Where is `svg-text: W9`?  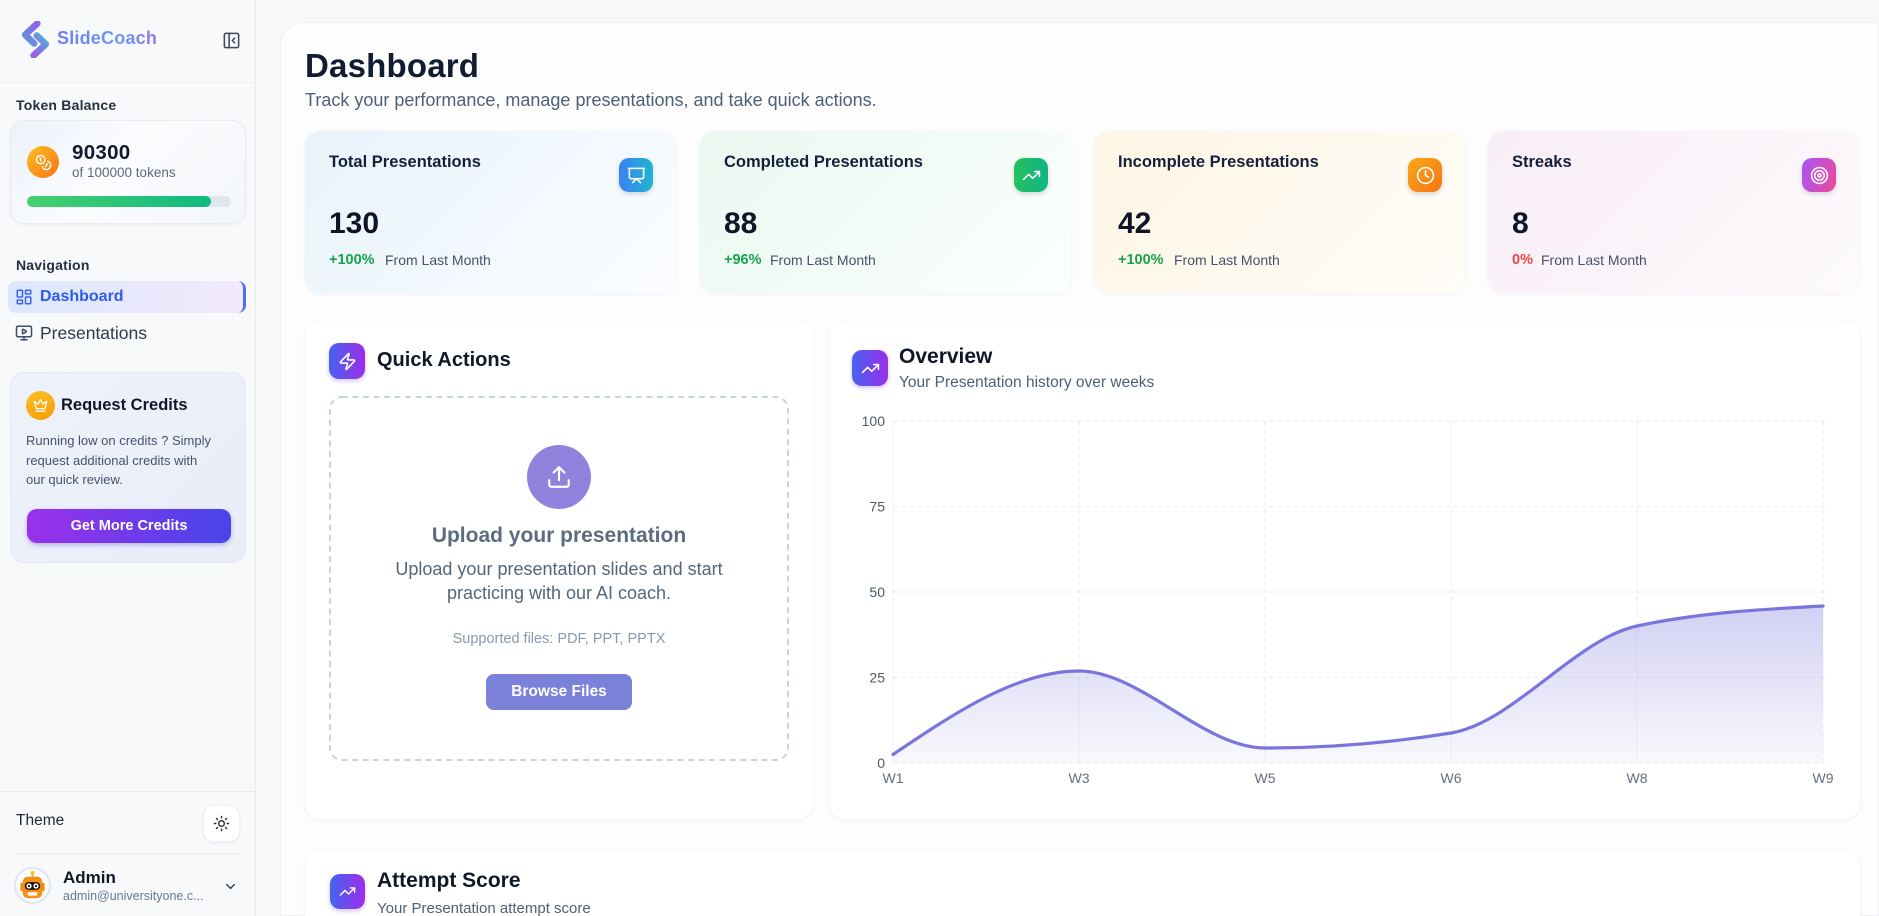 svg-text: W9 is located at coordinates (1823, 778).